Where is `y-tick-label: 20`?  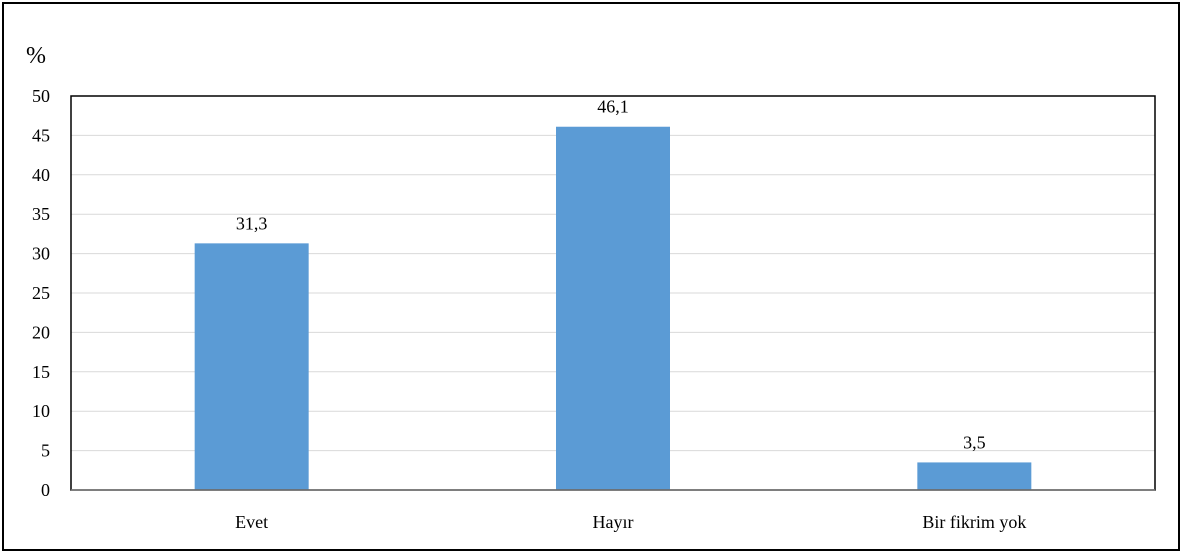 y-tick-label: 20 is located at coordinates (41, 332).